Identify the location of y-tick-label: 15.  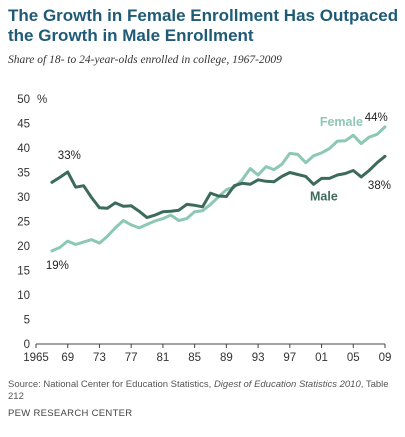
(23, 272).